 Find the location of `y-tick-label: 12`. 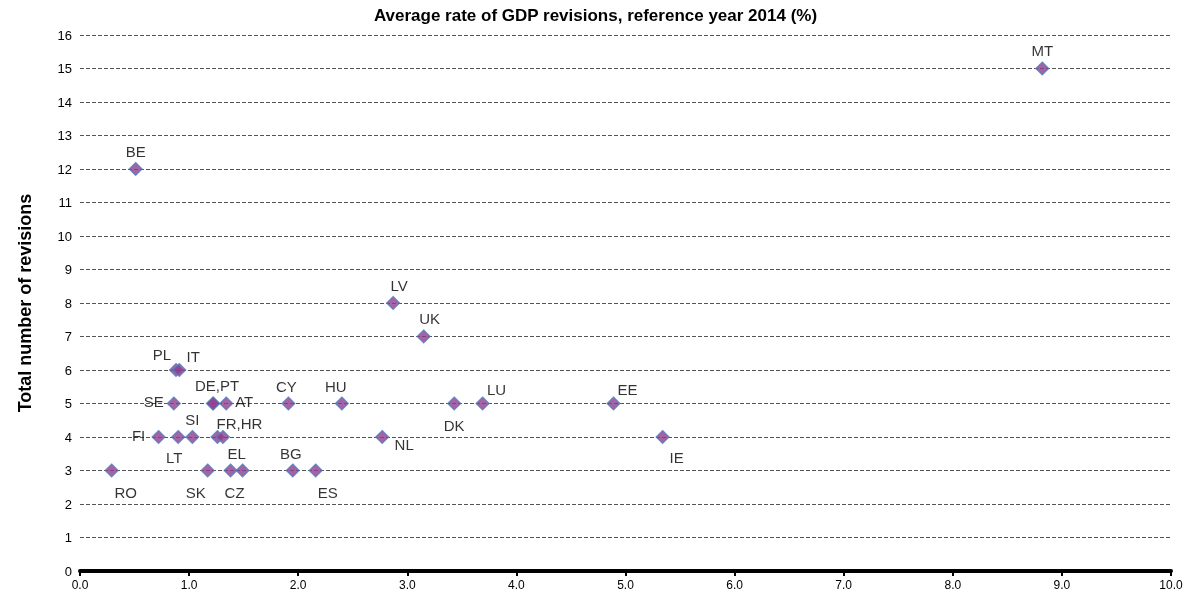

y-tick-label: 12 is located at coordinates (64, 169).